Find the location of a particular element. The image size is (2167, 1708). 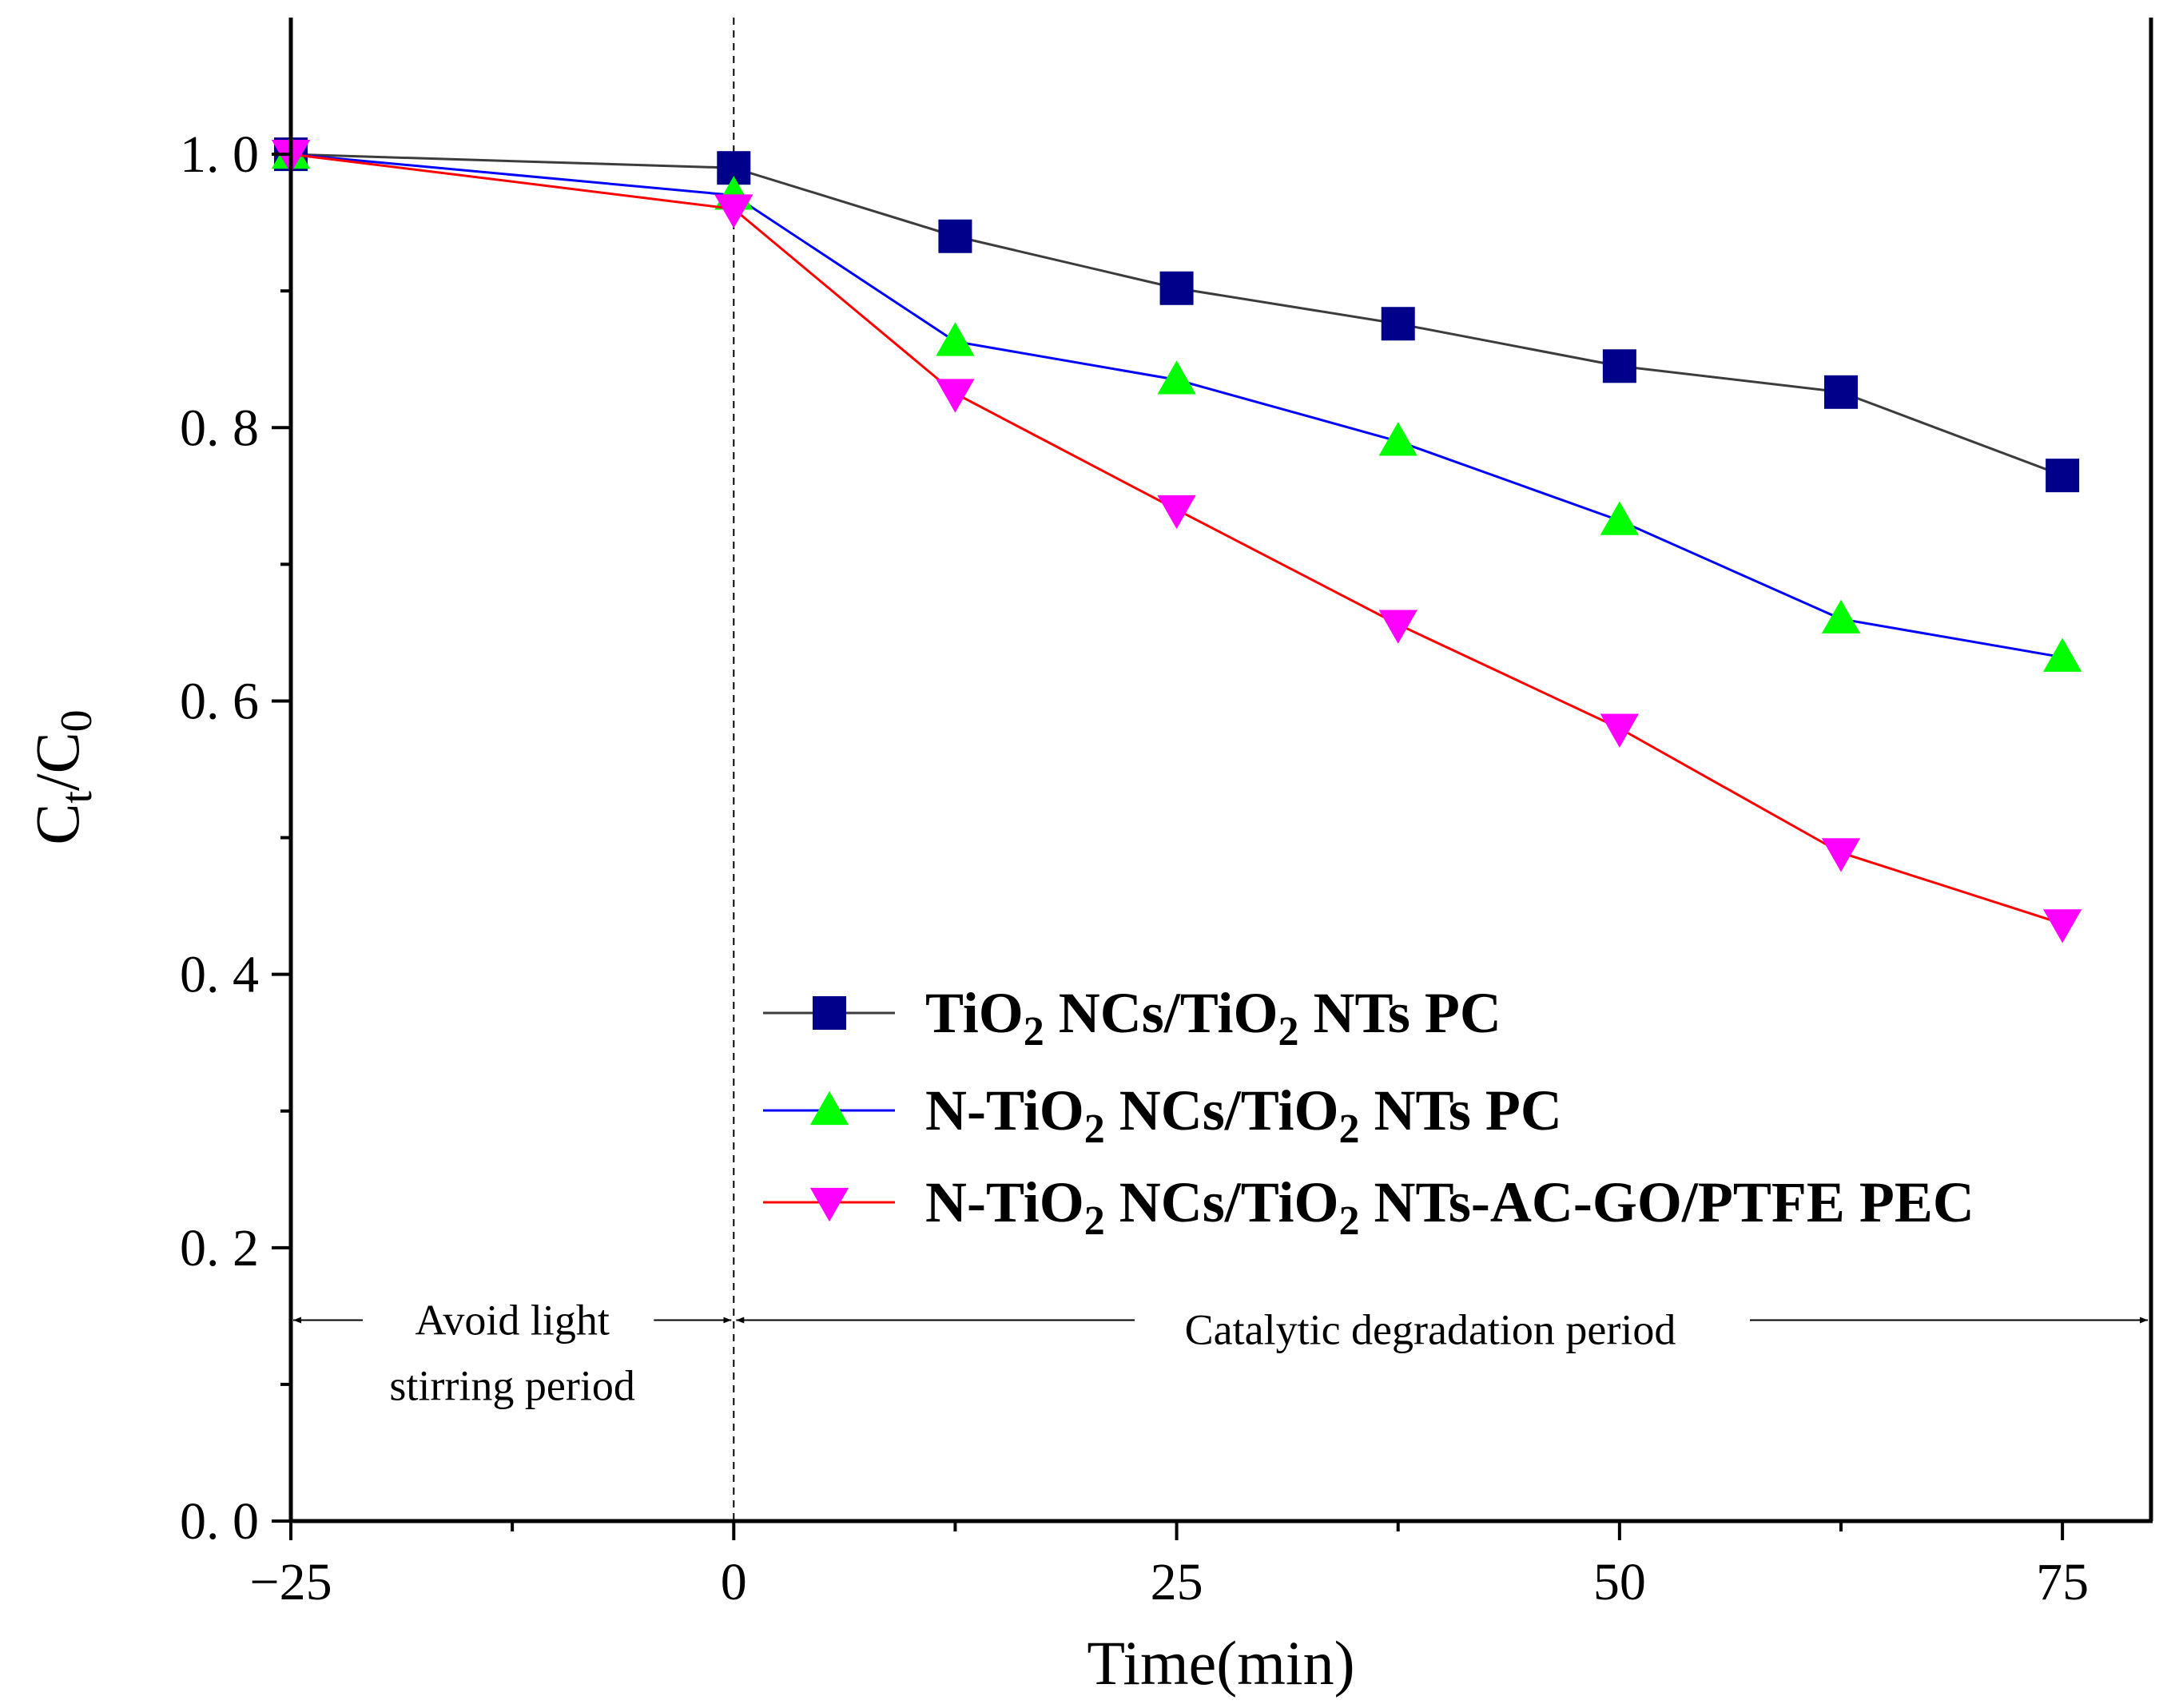

legend-item-2: N-TiO2 NCs/TiO2 NTs PC is located at coordinates (1163, 1115).